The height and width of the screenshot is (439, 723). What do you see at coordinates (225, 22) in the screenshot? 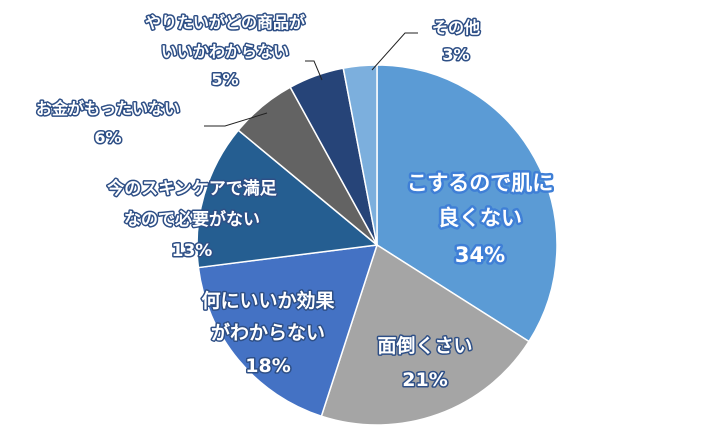
I see `slice-label-5-line-1: やりたいがどの商品が` at bounding box center [225, 22].